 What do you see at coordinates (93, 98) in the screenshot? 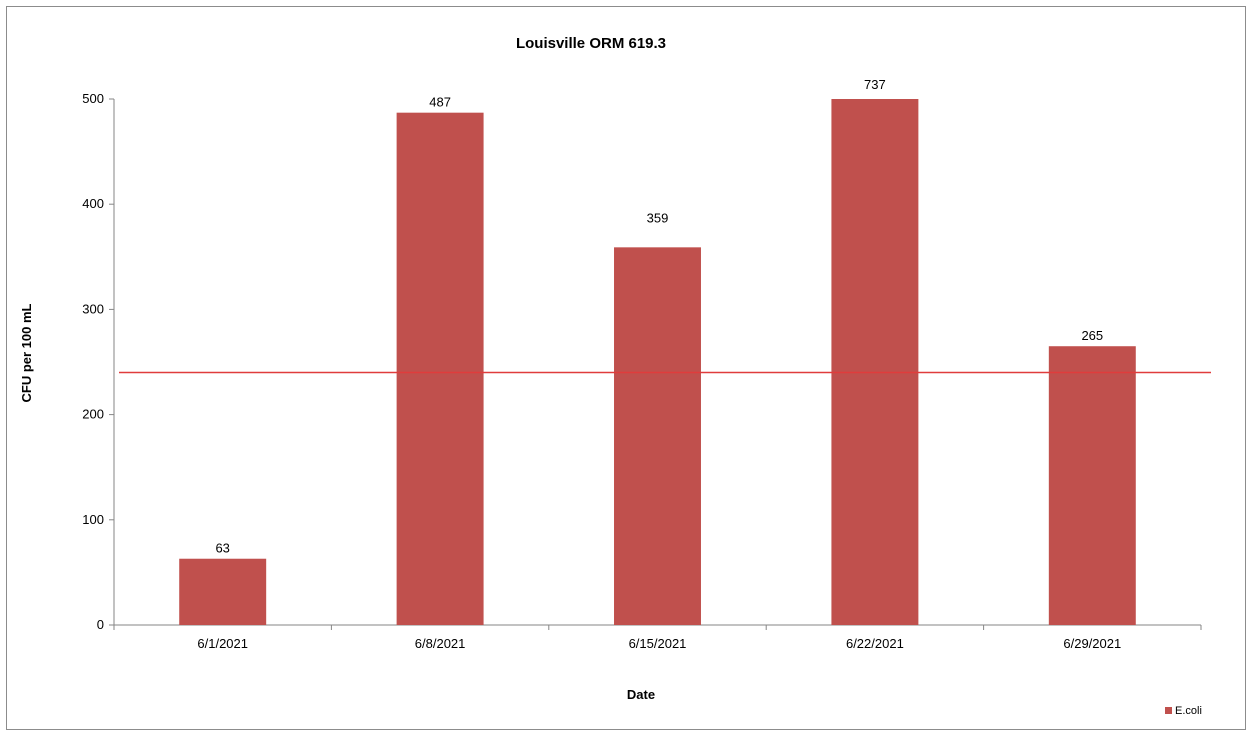
I see `y-tick-label: 500` at bounding box center [93, 98].